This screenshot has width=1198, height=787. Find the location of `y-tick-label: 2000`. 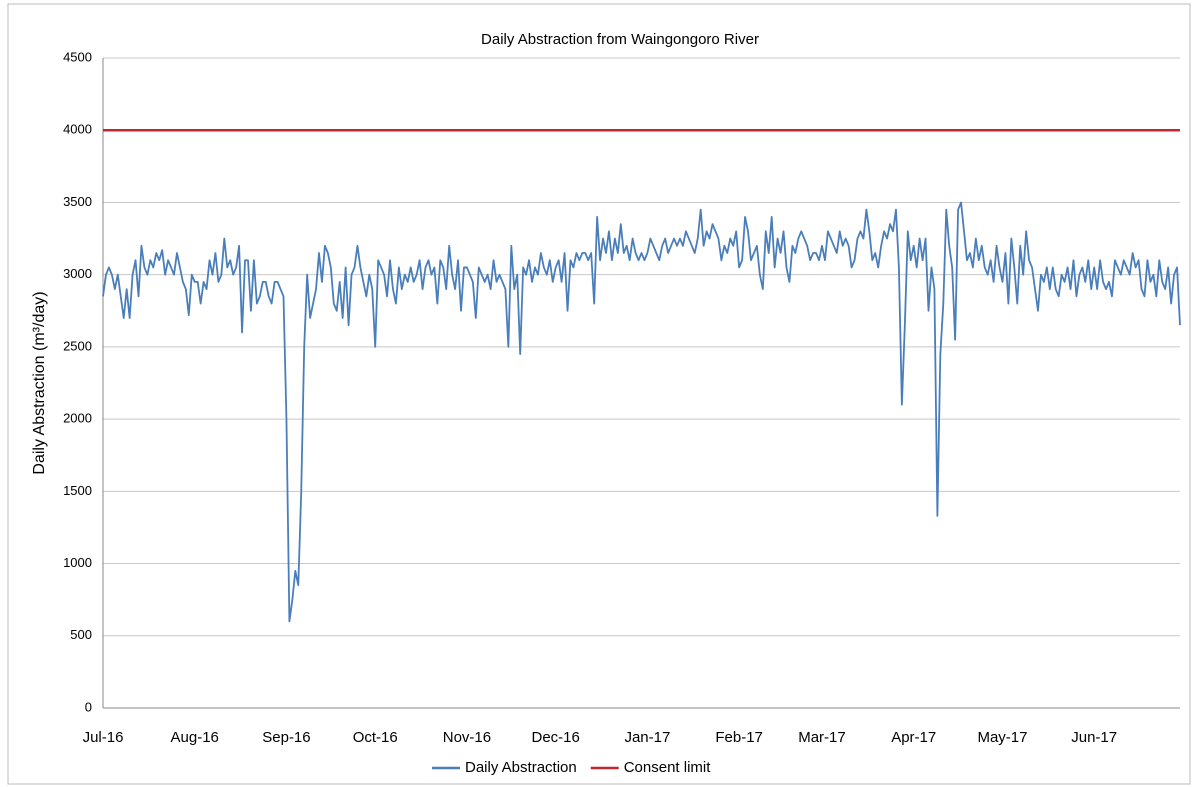

y-tick-label: 2000 is located at coordinates (77, 418).